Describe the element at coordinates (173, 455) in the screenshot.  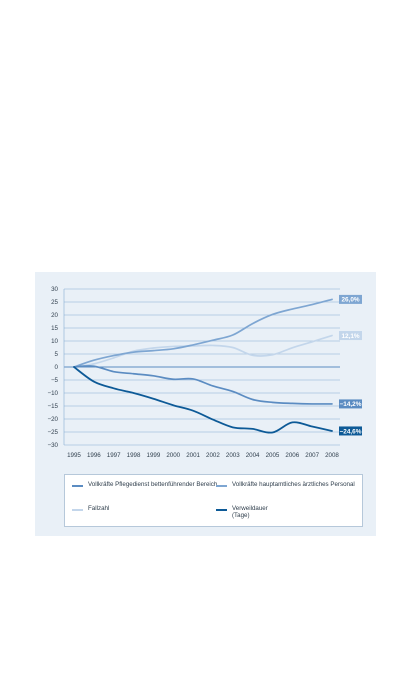
I see `x-tick-label: 2000` at that location.